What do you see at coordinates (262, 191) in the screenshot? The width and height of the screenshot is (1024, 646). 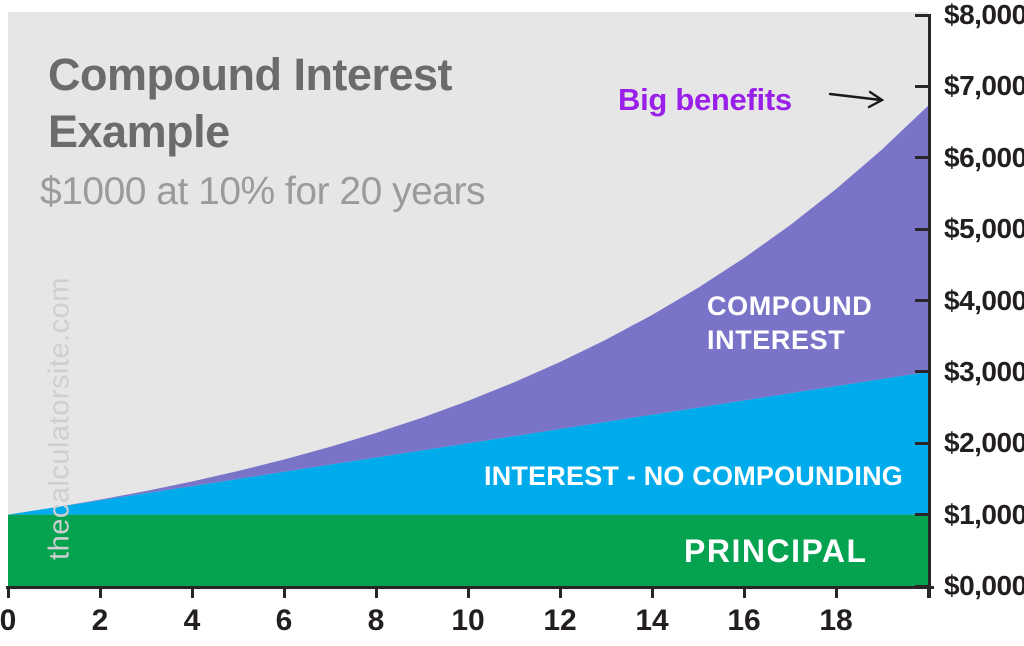 I see `chart-subtitle: $1000 at 10% for 20 years` at bounding box center [262, 191].